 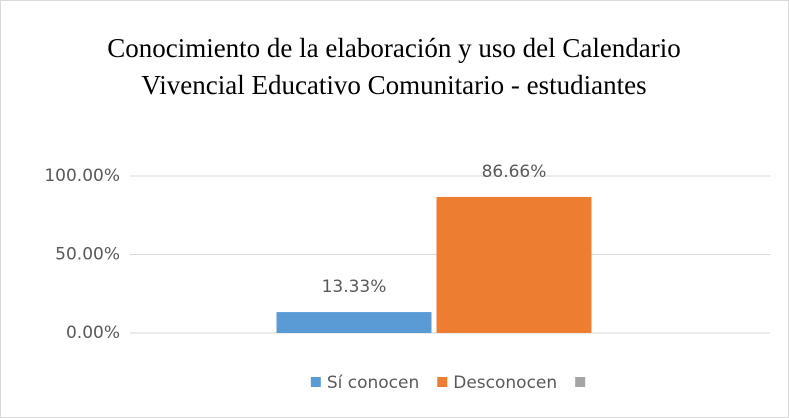 I want to click on y-tick-label: 100.00%, so click(x=82, y=176).